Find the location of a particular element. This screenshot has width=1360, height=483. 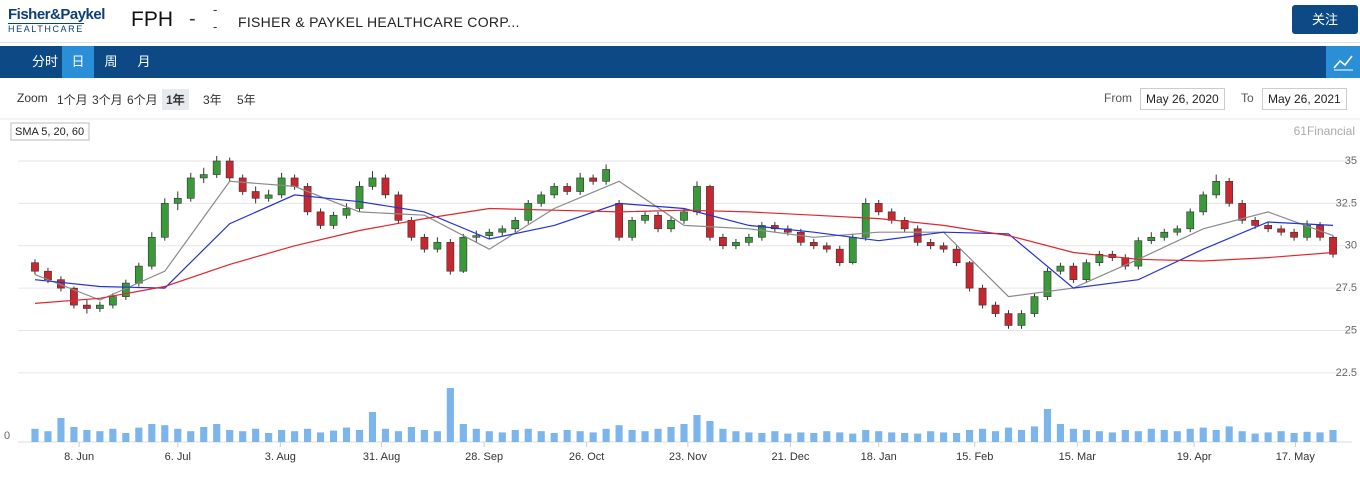

tab: 日 is located at coordinates (78, 62).